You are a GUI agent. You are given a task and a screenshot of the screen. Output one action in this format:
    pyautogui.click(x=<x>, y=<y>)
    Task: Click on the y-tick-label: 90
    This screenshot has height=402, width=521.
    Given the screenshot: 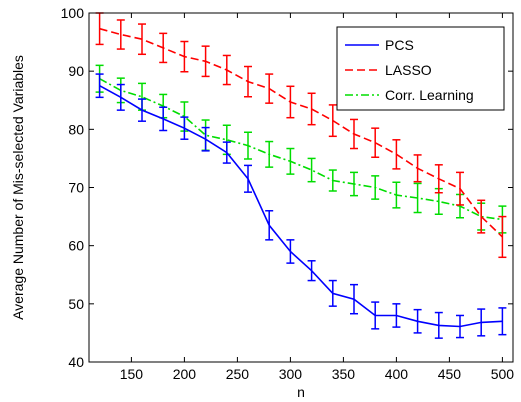 What is the action you would take?
    pyautogui.click(x=76, y=71)
    